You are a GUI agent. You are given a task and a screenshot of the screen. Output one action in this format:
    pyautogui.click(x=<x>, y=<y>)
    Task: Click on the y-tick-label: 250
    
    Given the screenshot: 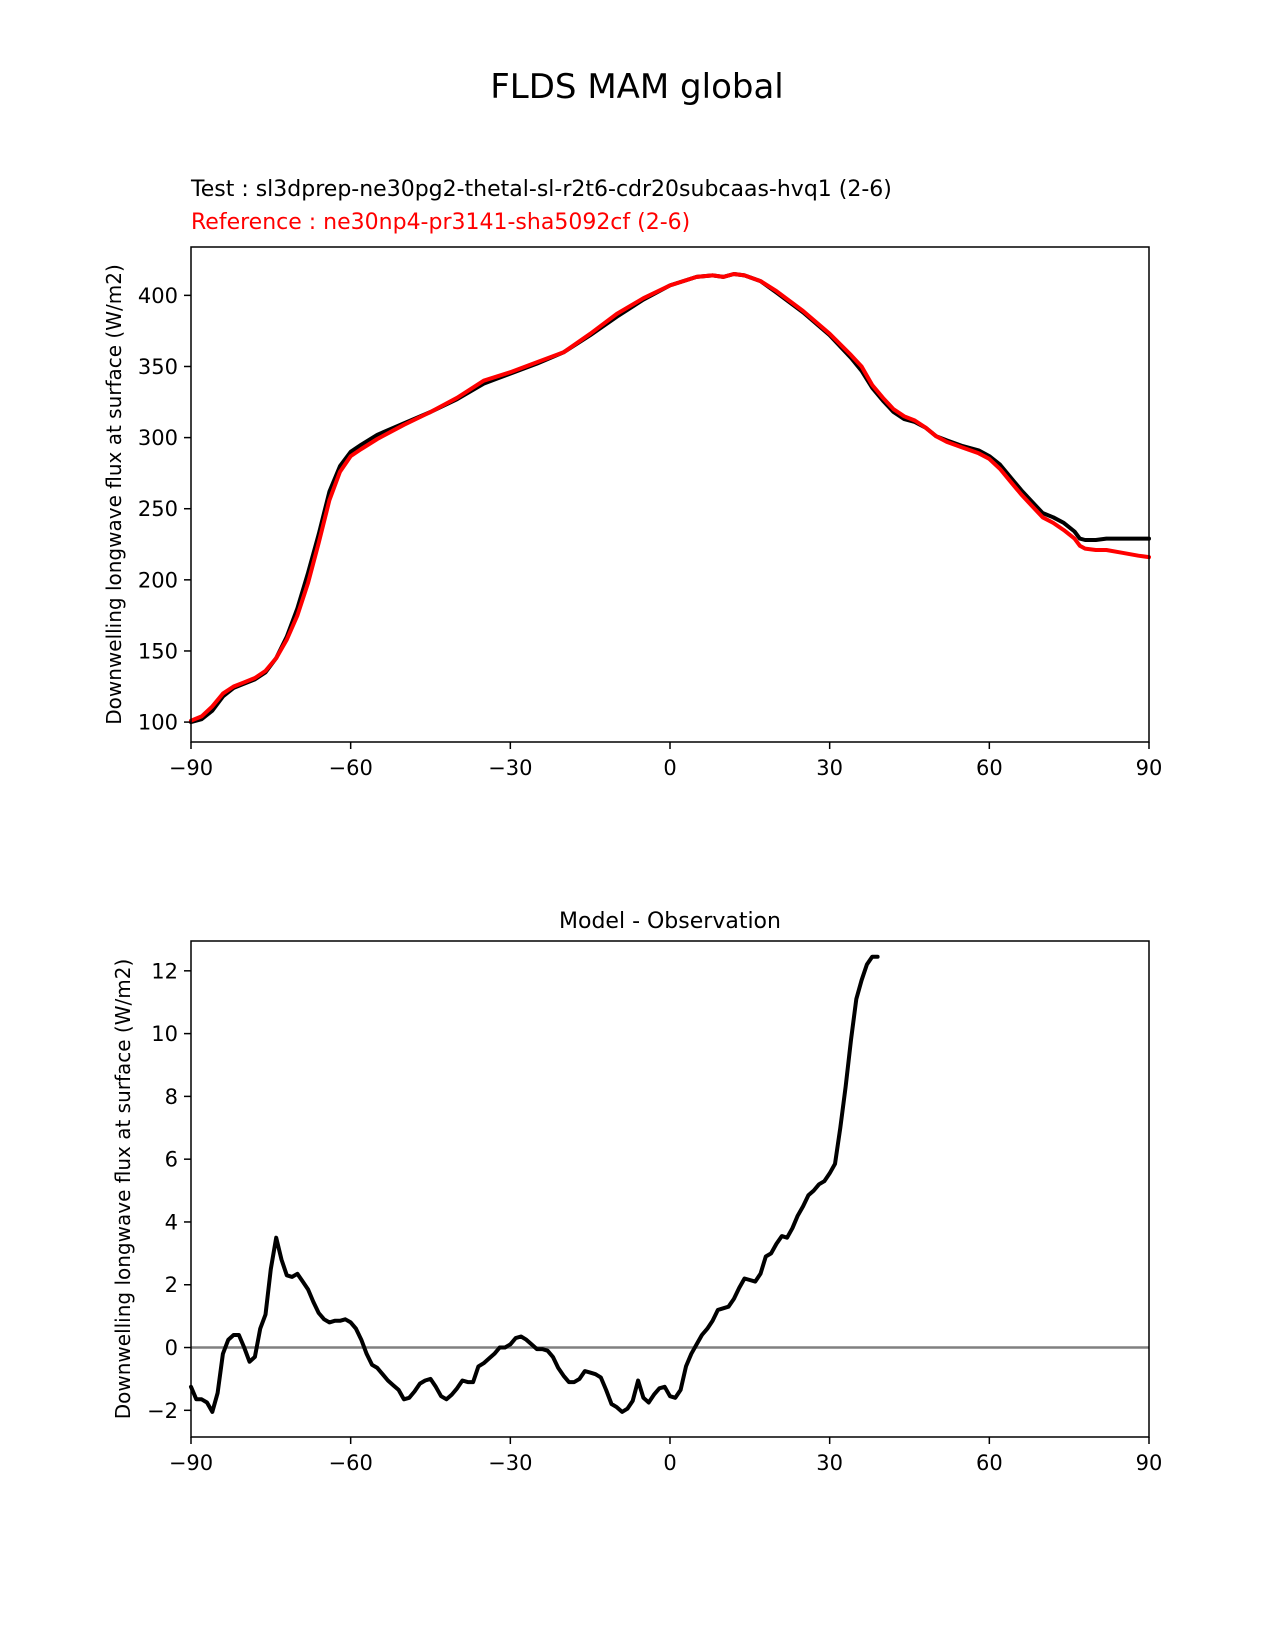 What is the action you would take?
    pyautogui.click(x=158, y=509)
    